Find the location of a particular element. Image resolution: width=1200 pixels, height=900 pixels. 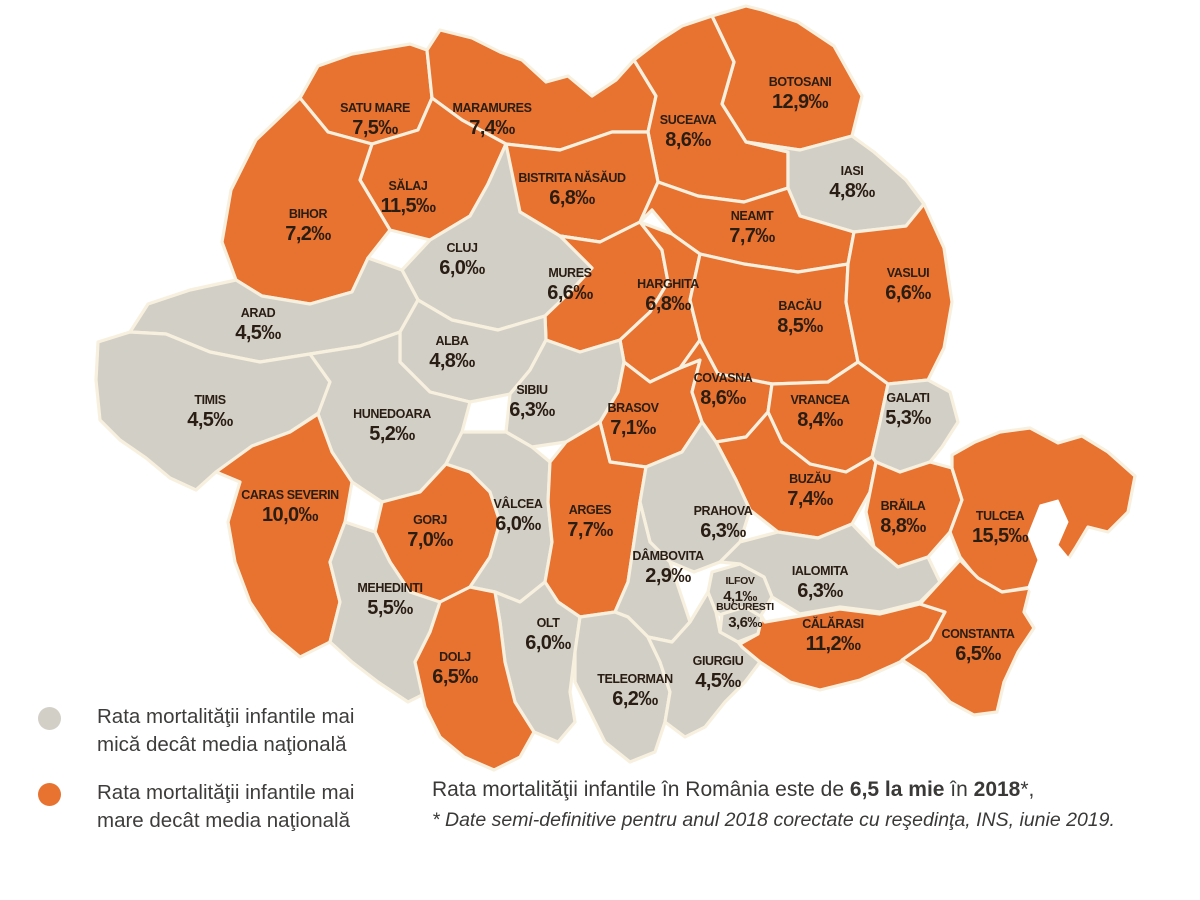

county-vs is located at coordinates (899, 294).